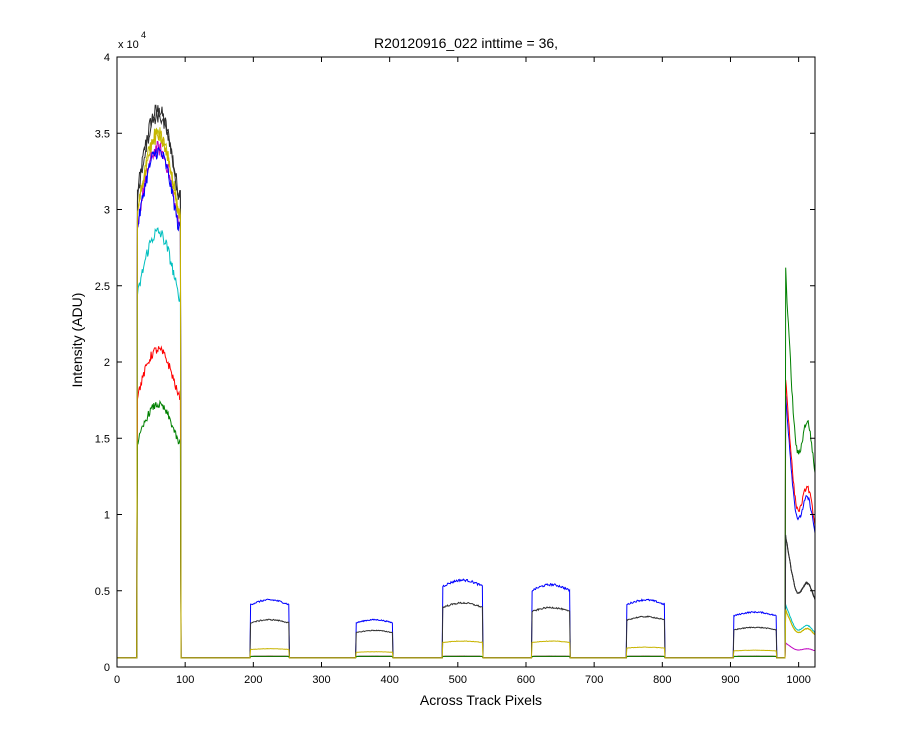  Describe the element at coordinates (117, 680) in the screenshot. I see `x-tick-label: 0` at that location.